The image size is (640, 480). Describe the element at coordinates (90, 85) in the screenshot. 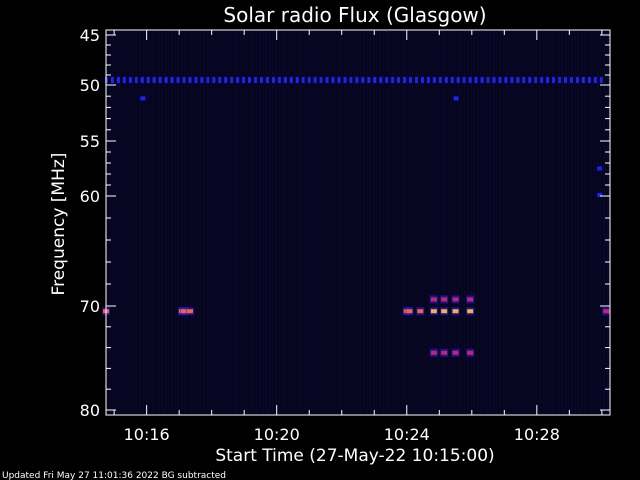

I see `y-tick-label: 50` at that location.